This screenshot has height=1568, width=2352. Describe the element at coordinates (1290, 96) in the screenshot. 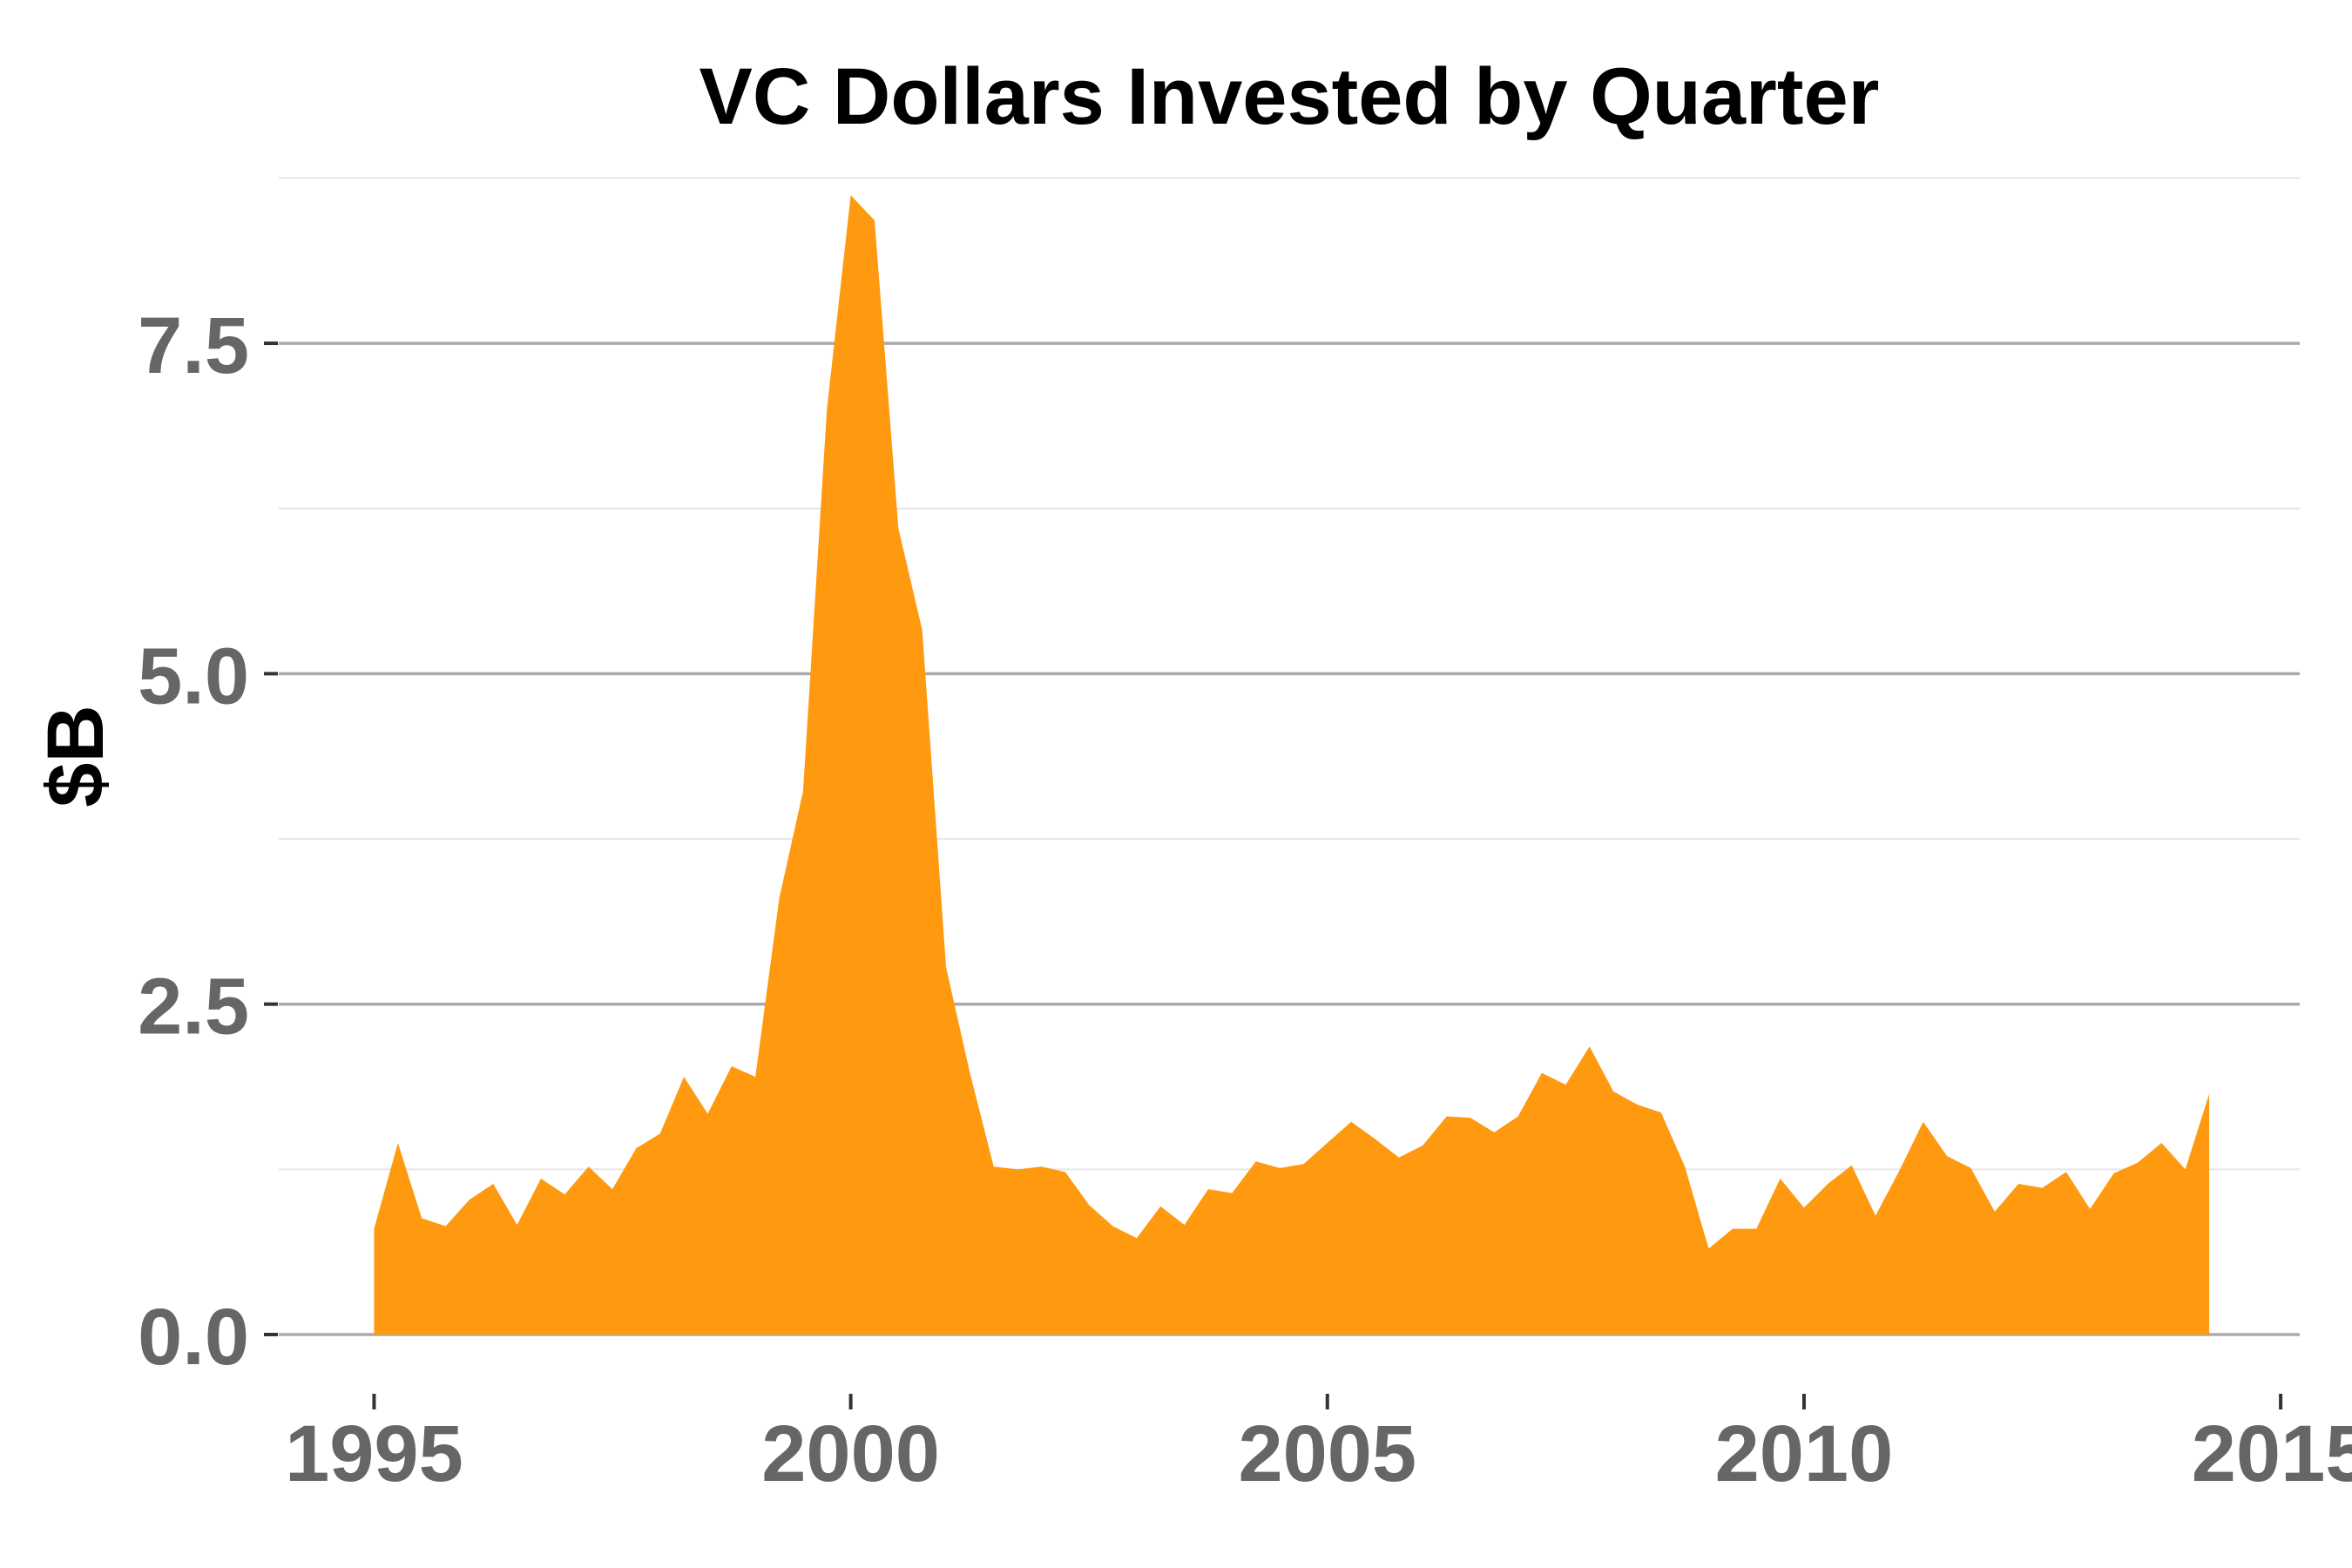

I see `chart-title: VC Dollars Invested by Quarter` at that location.